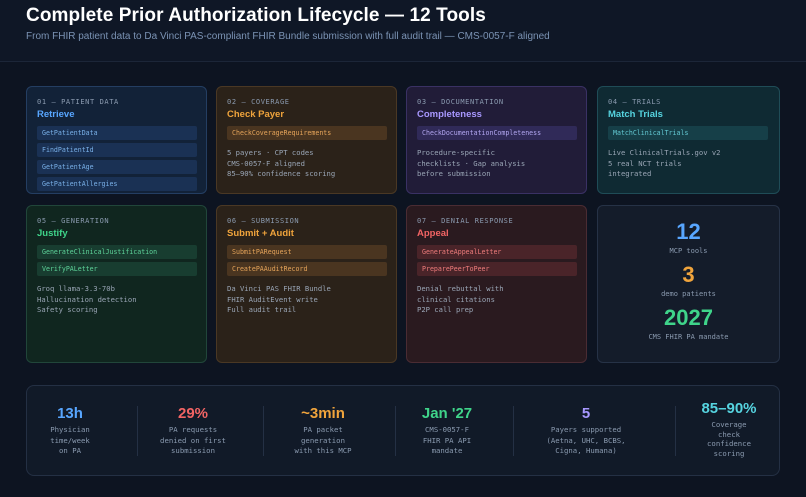 This screenshot has height=497, width=806. I want to click on tool-chip: GetPatientData, so click(117, 133).